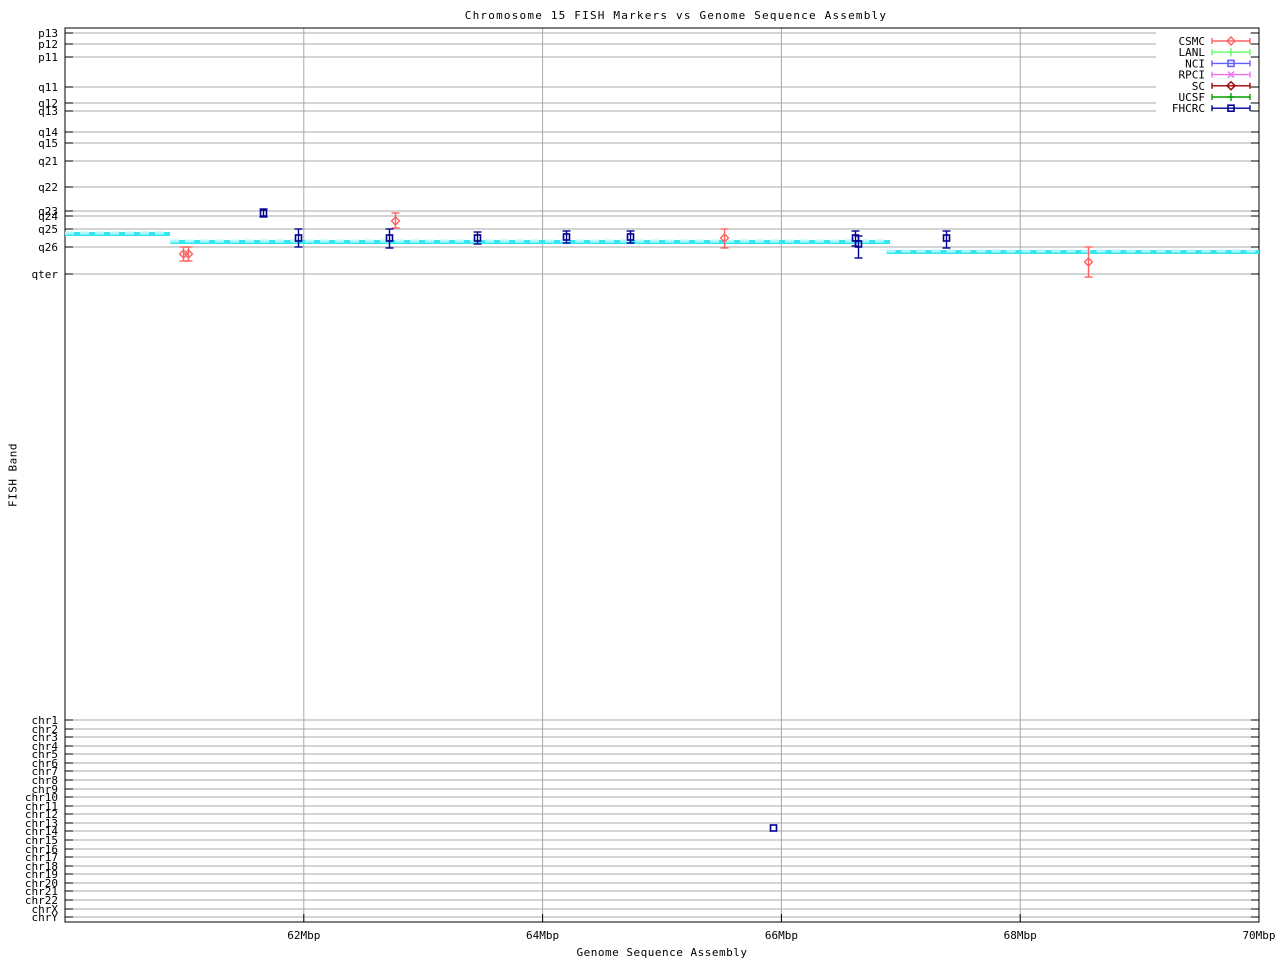  What do you see at coordinates (41, 797) in the screenshot?
I see `chromosome-label: chr10` at bounding box center [41, 797].